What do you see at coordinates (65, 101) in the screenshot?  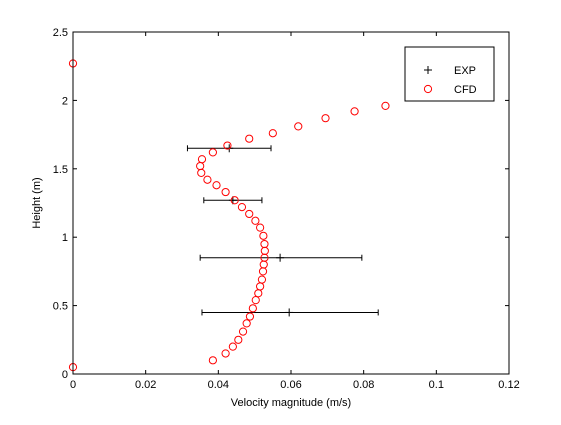 I see `y-tick-label: 2` at bounding box center [65, 101].